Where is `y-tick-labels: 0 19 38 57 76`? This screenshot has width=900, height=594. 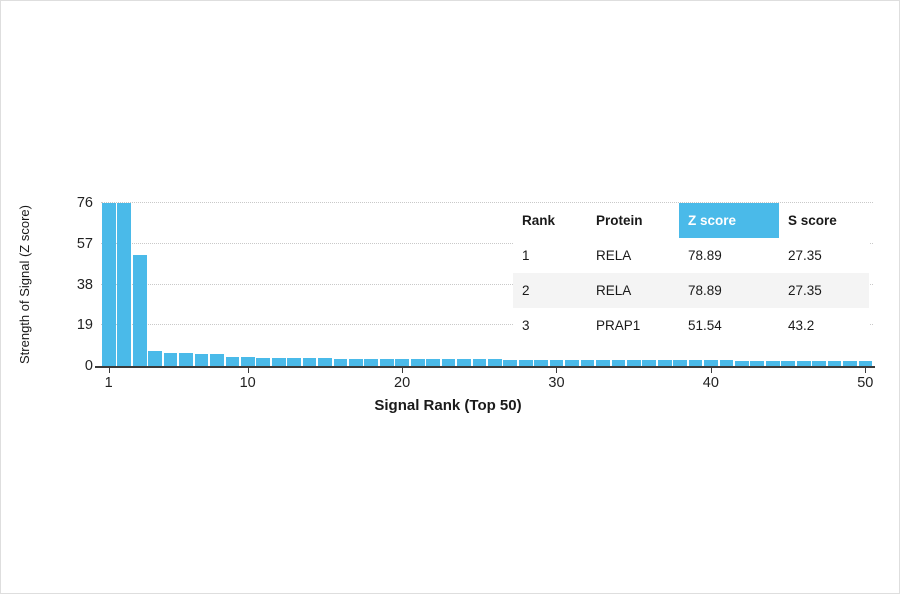
y-tick-labels: 0 19 38 57 76 is located at coordinates (71, 284).